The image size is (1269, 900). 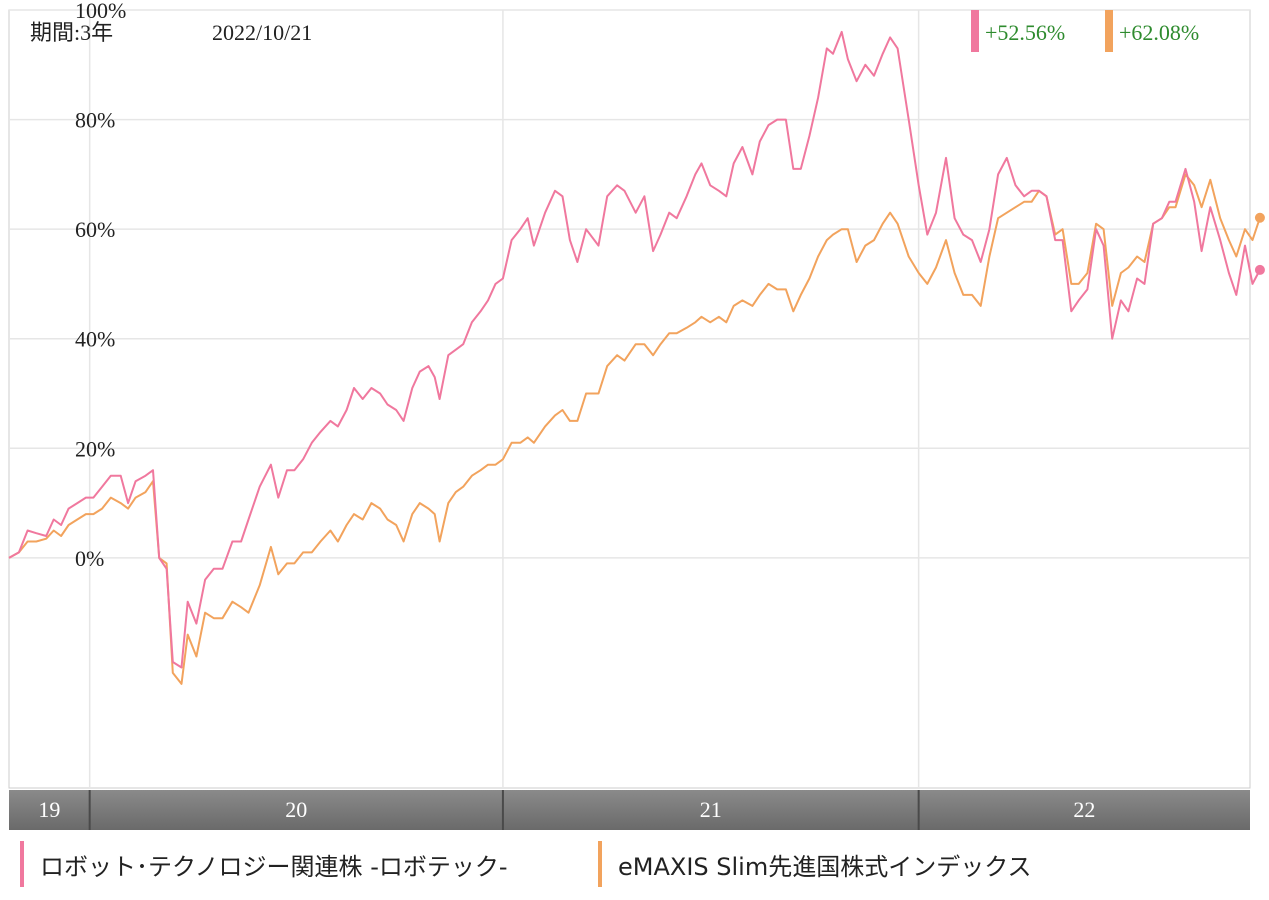 I want to click on y-tick-labels: 100% 80% 60% 40% 20% 0%, so click(x=100, y=285).